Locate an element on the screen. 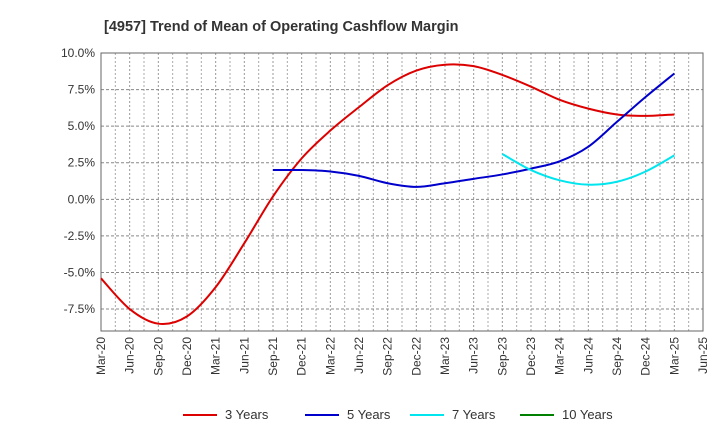 This screenshot has height=445, width=720. legend-label: 7 Years is located at coordinates (474, 414).